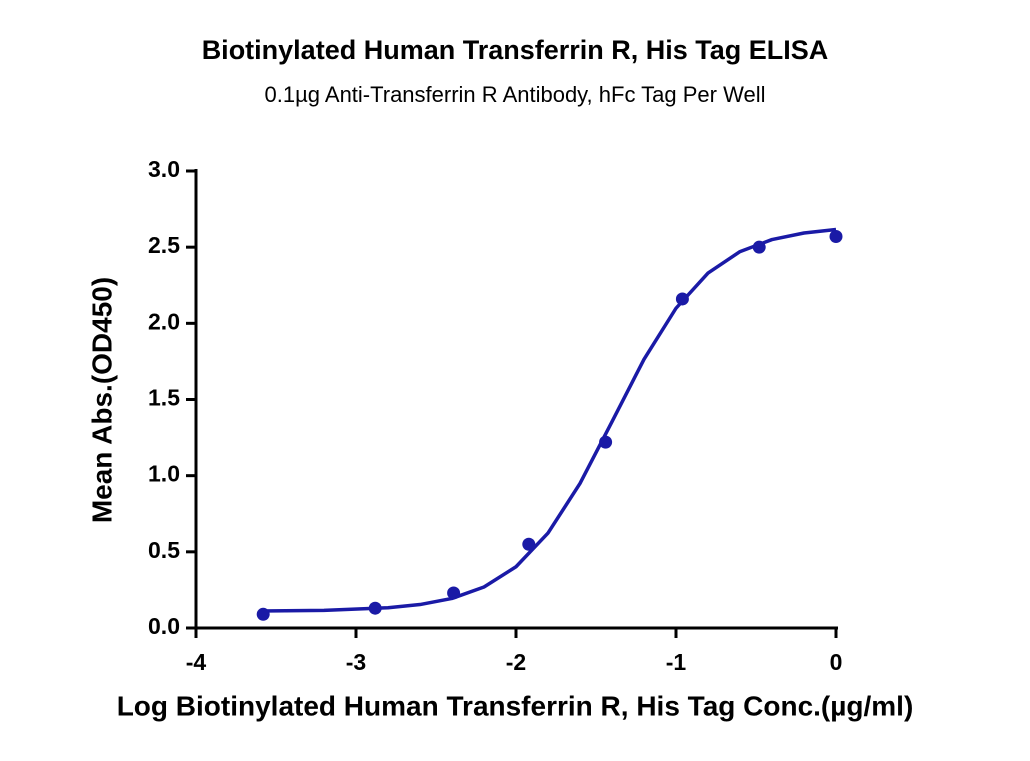 Image resolution: width=1030 pixels, height=761 pixels. What do you see at coordinates (101, 400) in the screenshot?
I see `y-axis-label: Mean Abs.(OD450)` at bounding box center [101, 400].